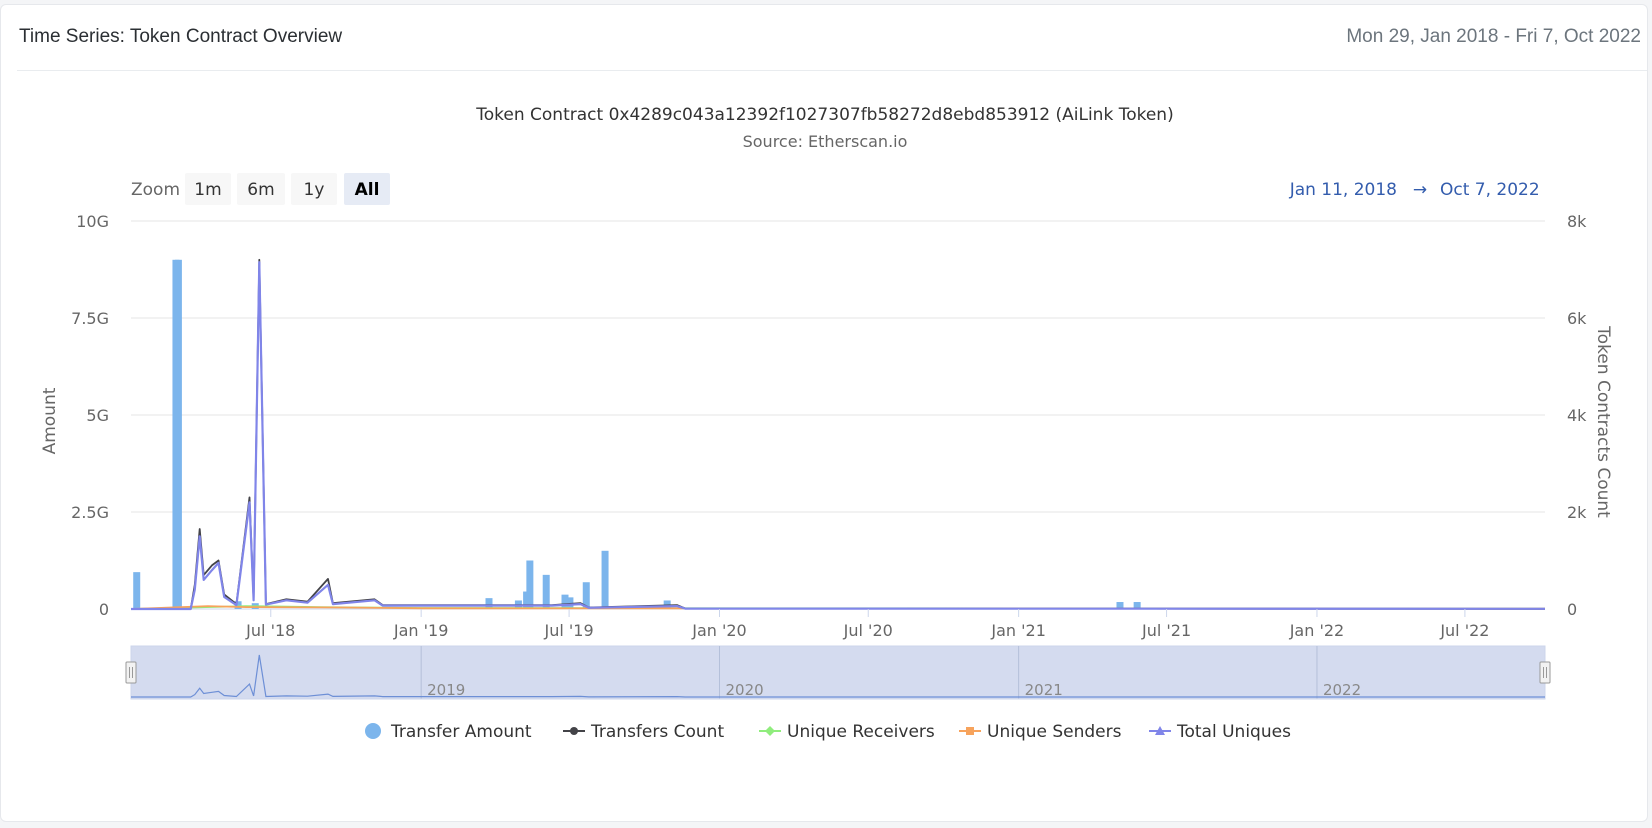  I want to click on legend-label: Total Uniques, so click(1233, 732).